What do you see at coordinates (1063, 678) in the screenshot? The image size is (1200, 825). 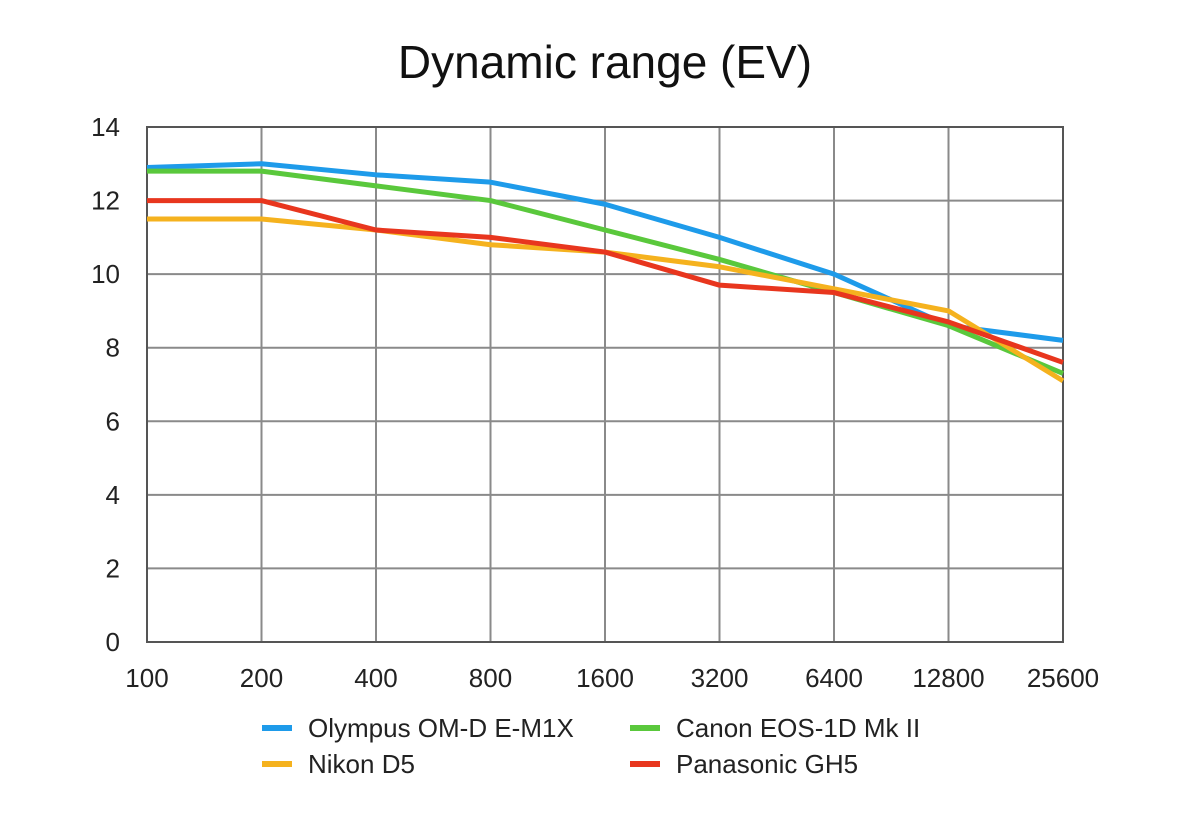 I see `x-tick-label: 25600` at bounding box center [1063, 678].